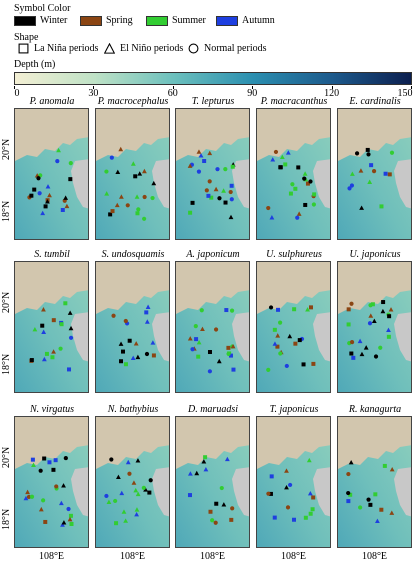 The height and width of the screenshot is (562, 416). I want to click on colorbar-tick-label: 150, so click(405, 93).